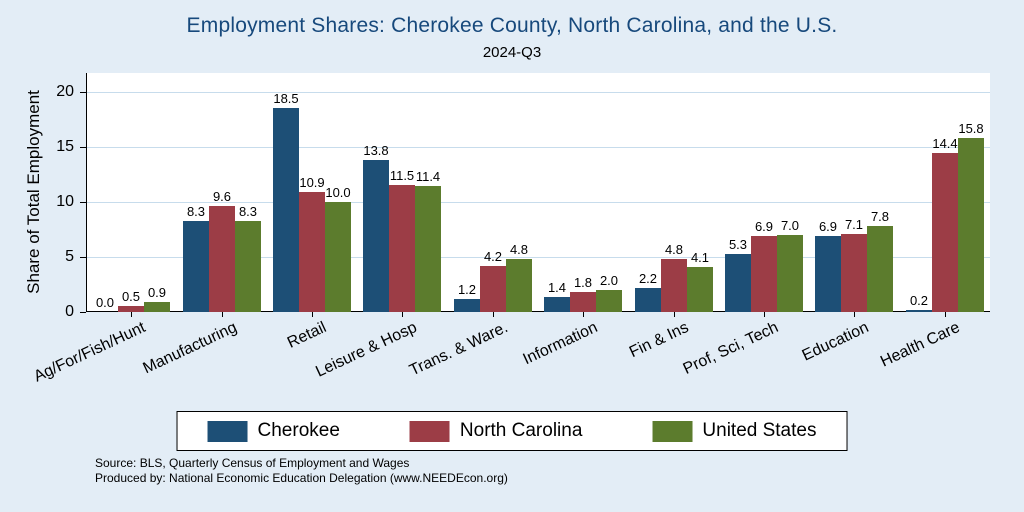 This screenshot has width=1024, height=512. Describe the element at coordinates (731, 348) in the screenshot. I see `x-tick-label: Prof, Sci, Tech` at that location.